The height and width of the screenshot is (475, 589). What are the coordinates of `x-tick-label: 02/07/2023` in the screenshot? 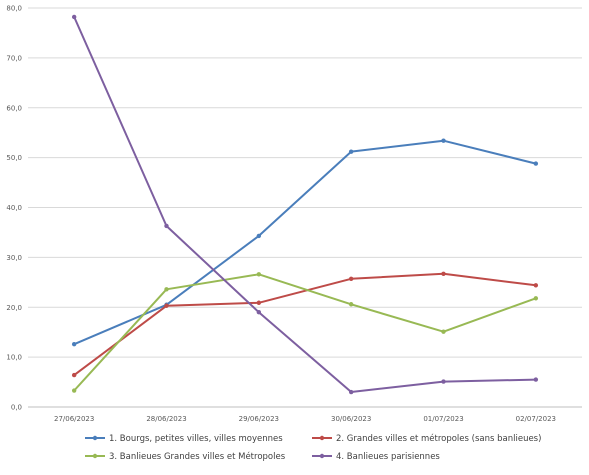 It's located at (536, 419).